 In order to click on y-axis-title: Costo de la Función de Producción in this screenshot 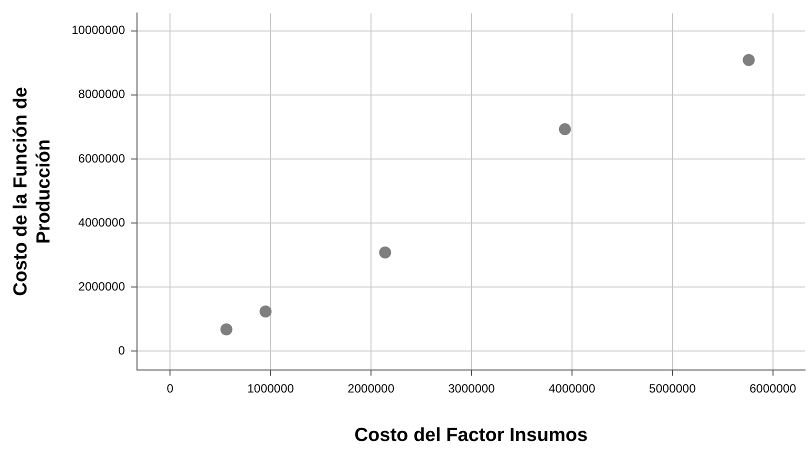, I will do `click(32, 191)`.